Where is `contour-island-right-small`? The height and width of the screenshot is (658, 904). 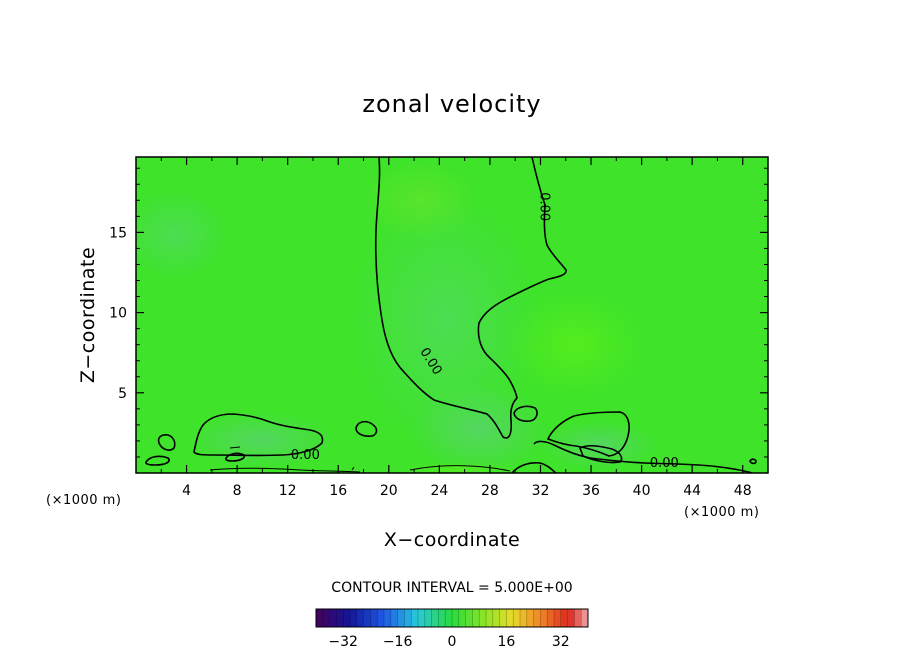
contour-island-right-small is located at coordinates (525, 413).